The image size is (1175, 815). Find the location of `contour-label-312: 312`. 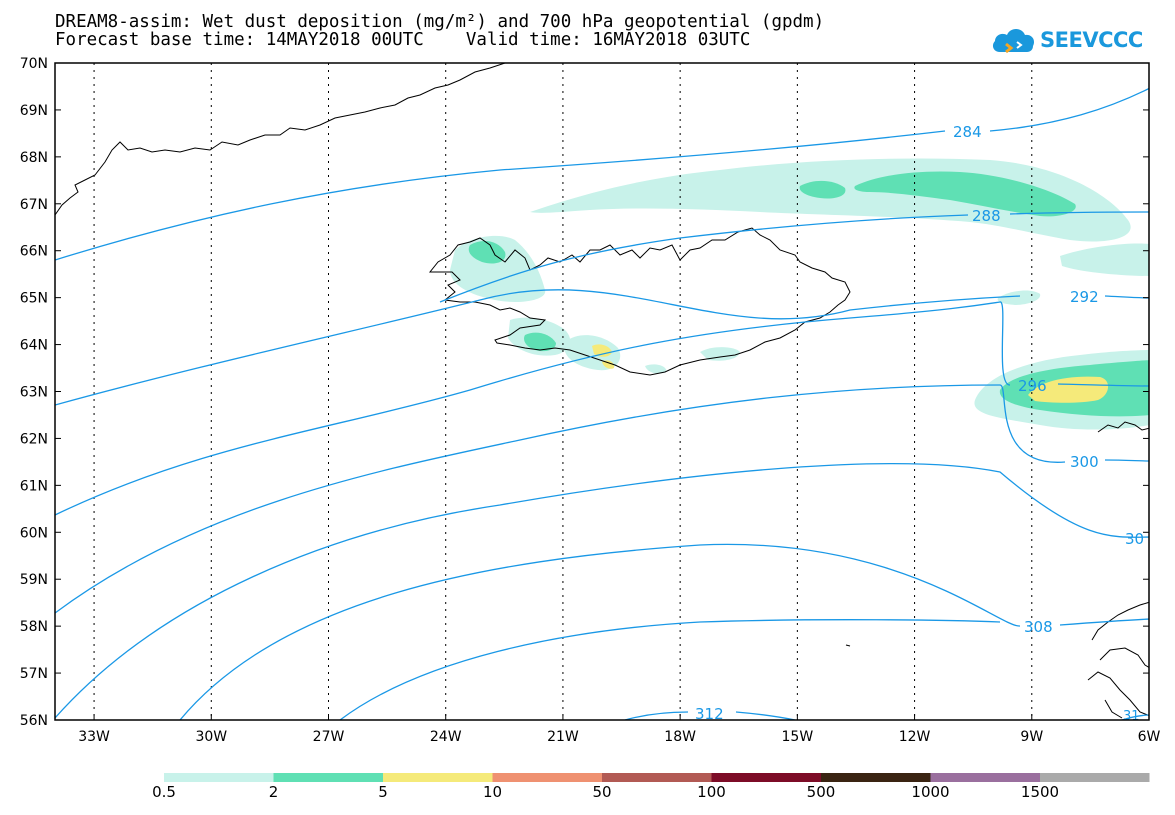

contour-label-312: 312 is located at coordinates (709, 714).